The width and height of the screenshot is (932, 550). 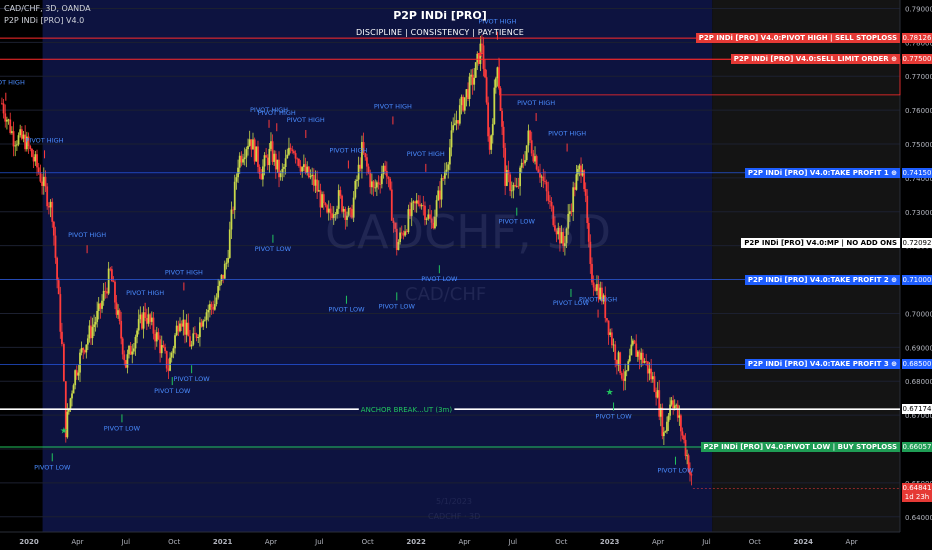 I want to click on x-tick-label: Apr, so click(x=464, y=542).